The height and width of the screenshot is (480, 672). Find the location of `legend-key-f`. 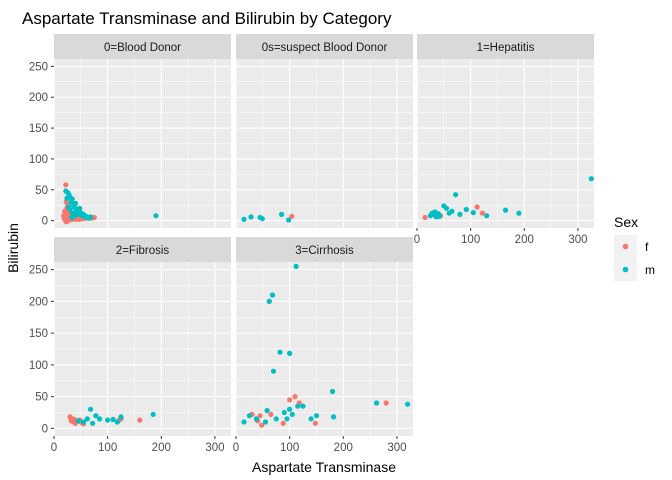

legend-key-f is located at coordinates (625, 246).